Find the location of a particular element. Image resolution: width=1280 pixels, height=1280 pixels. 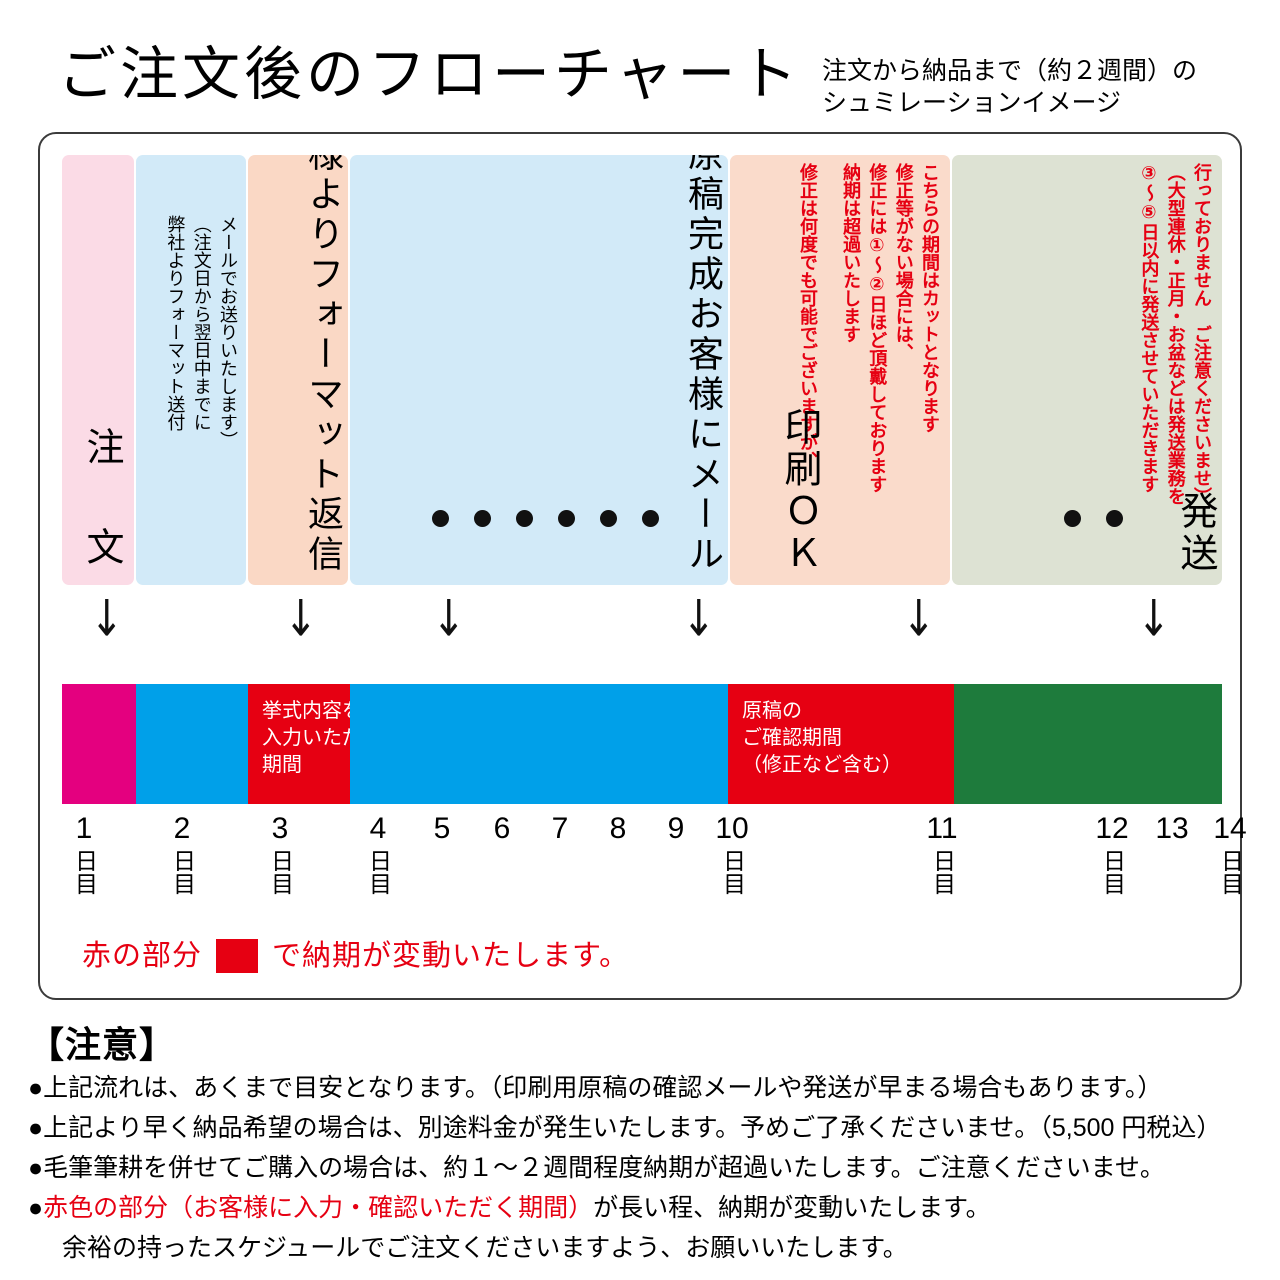

flow-panel-label-6: 発送 is located at coordinates (1195, 533).